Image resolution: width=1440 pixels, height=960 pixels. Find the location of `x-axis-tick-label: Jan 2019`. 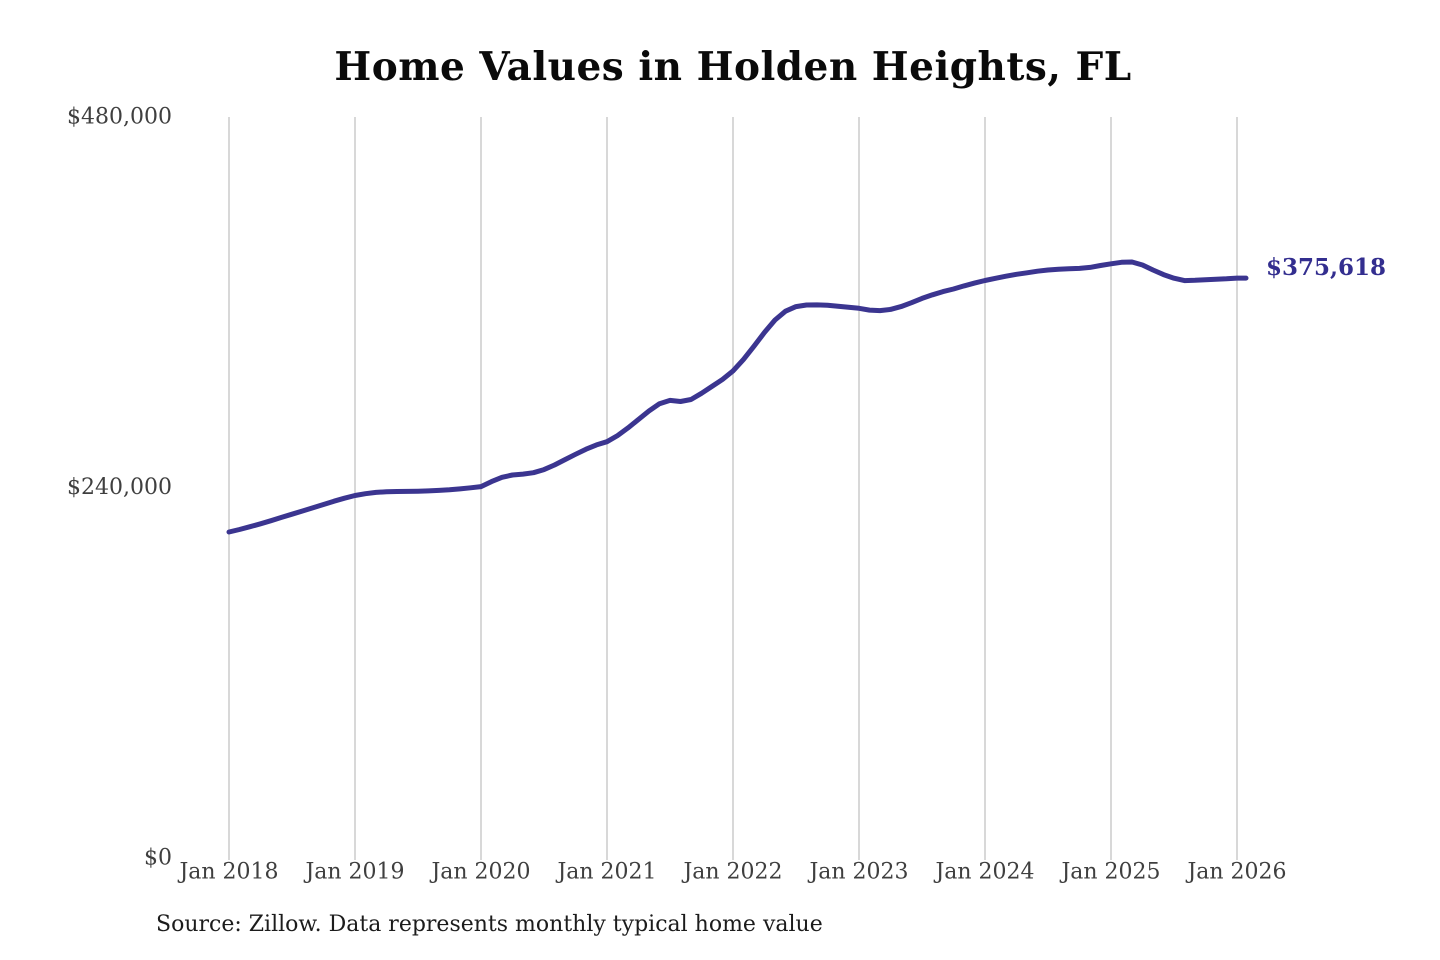

x-axis-tick-label: Jan 2019 is located at coordinates (353, 872).